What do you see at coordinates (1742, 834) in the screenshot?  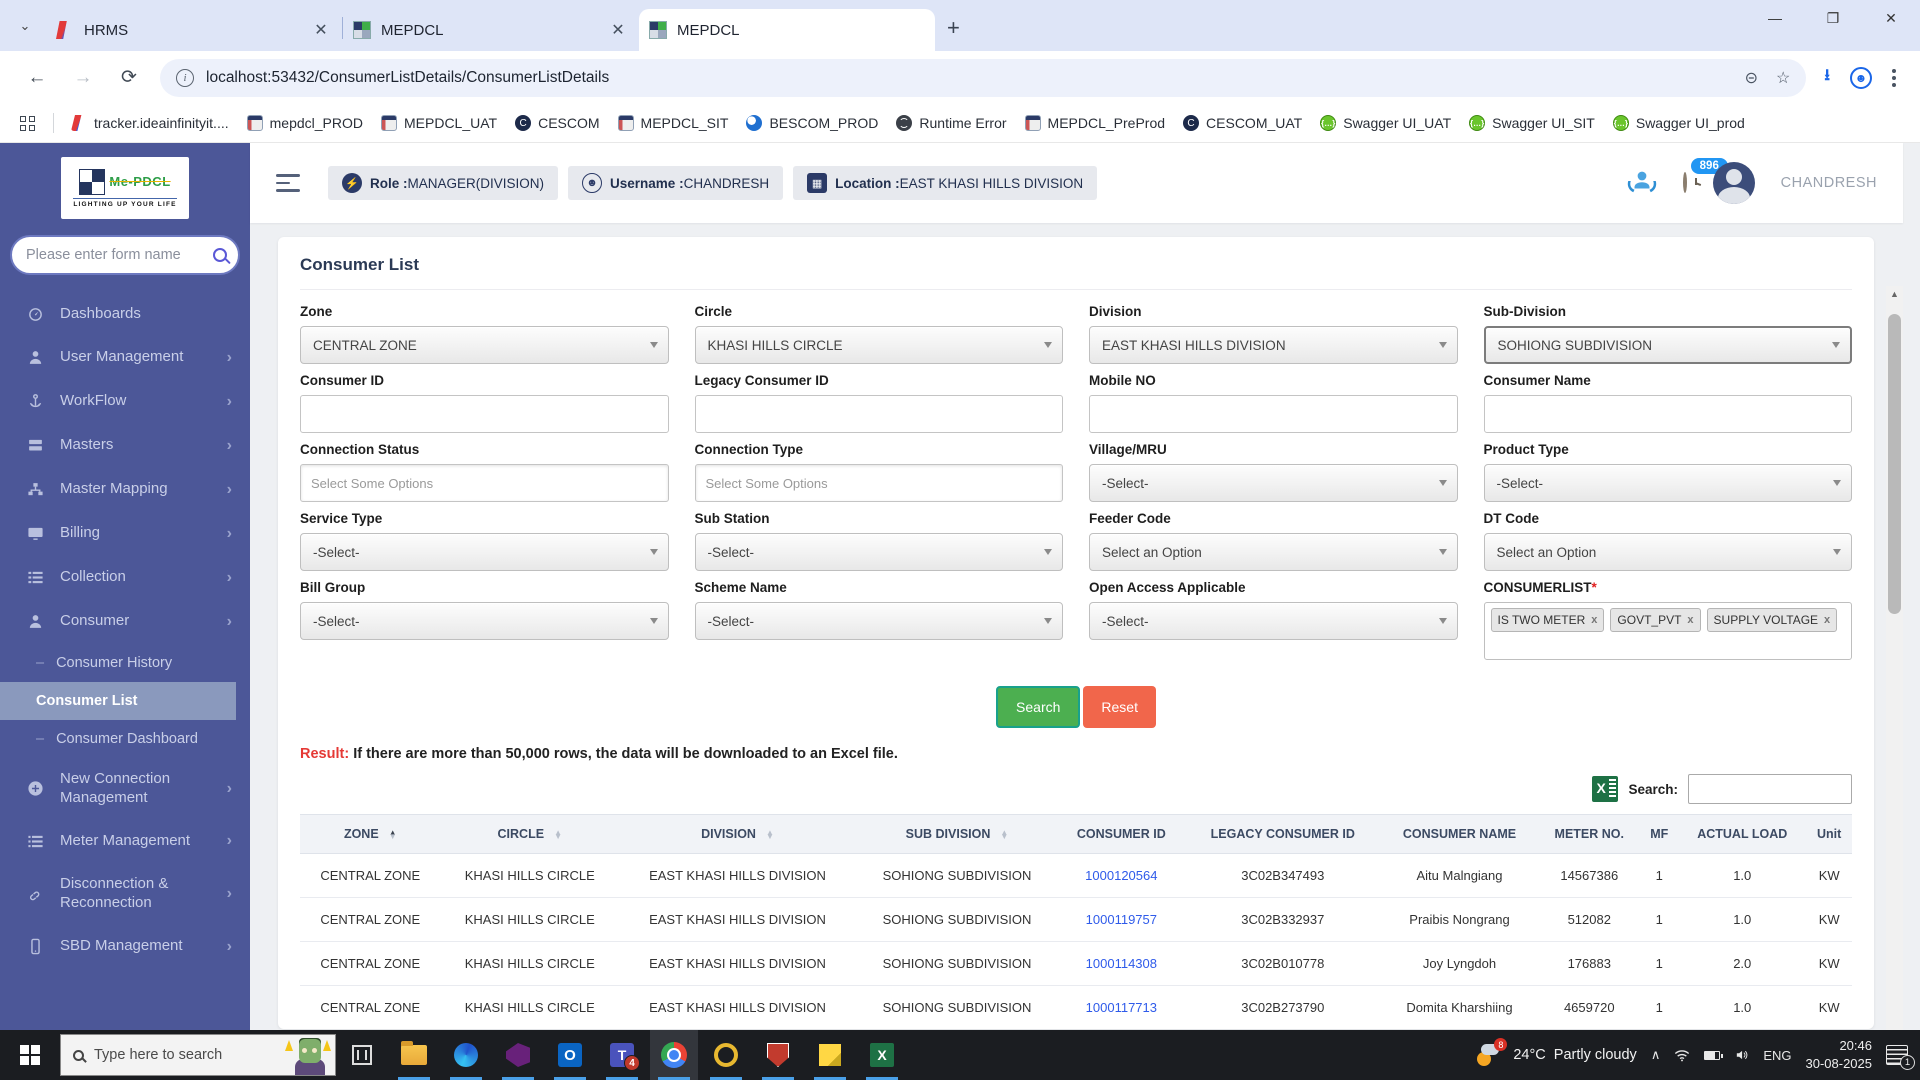 I see `col-actual-load: ACTUAL LOAD` at bounding box center [1742, 834].